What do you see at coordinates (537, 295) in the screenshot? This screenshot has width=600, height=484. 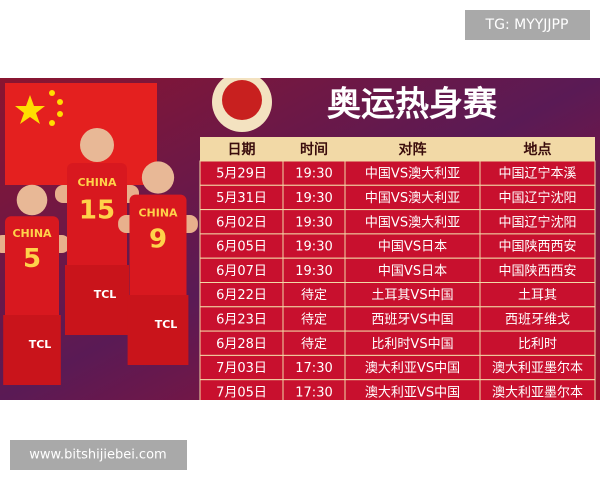 I see `table-cell: 土耳其` at bounding box center [537, 295].